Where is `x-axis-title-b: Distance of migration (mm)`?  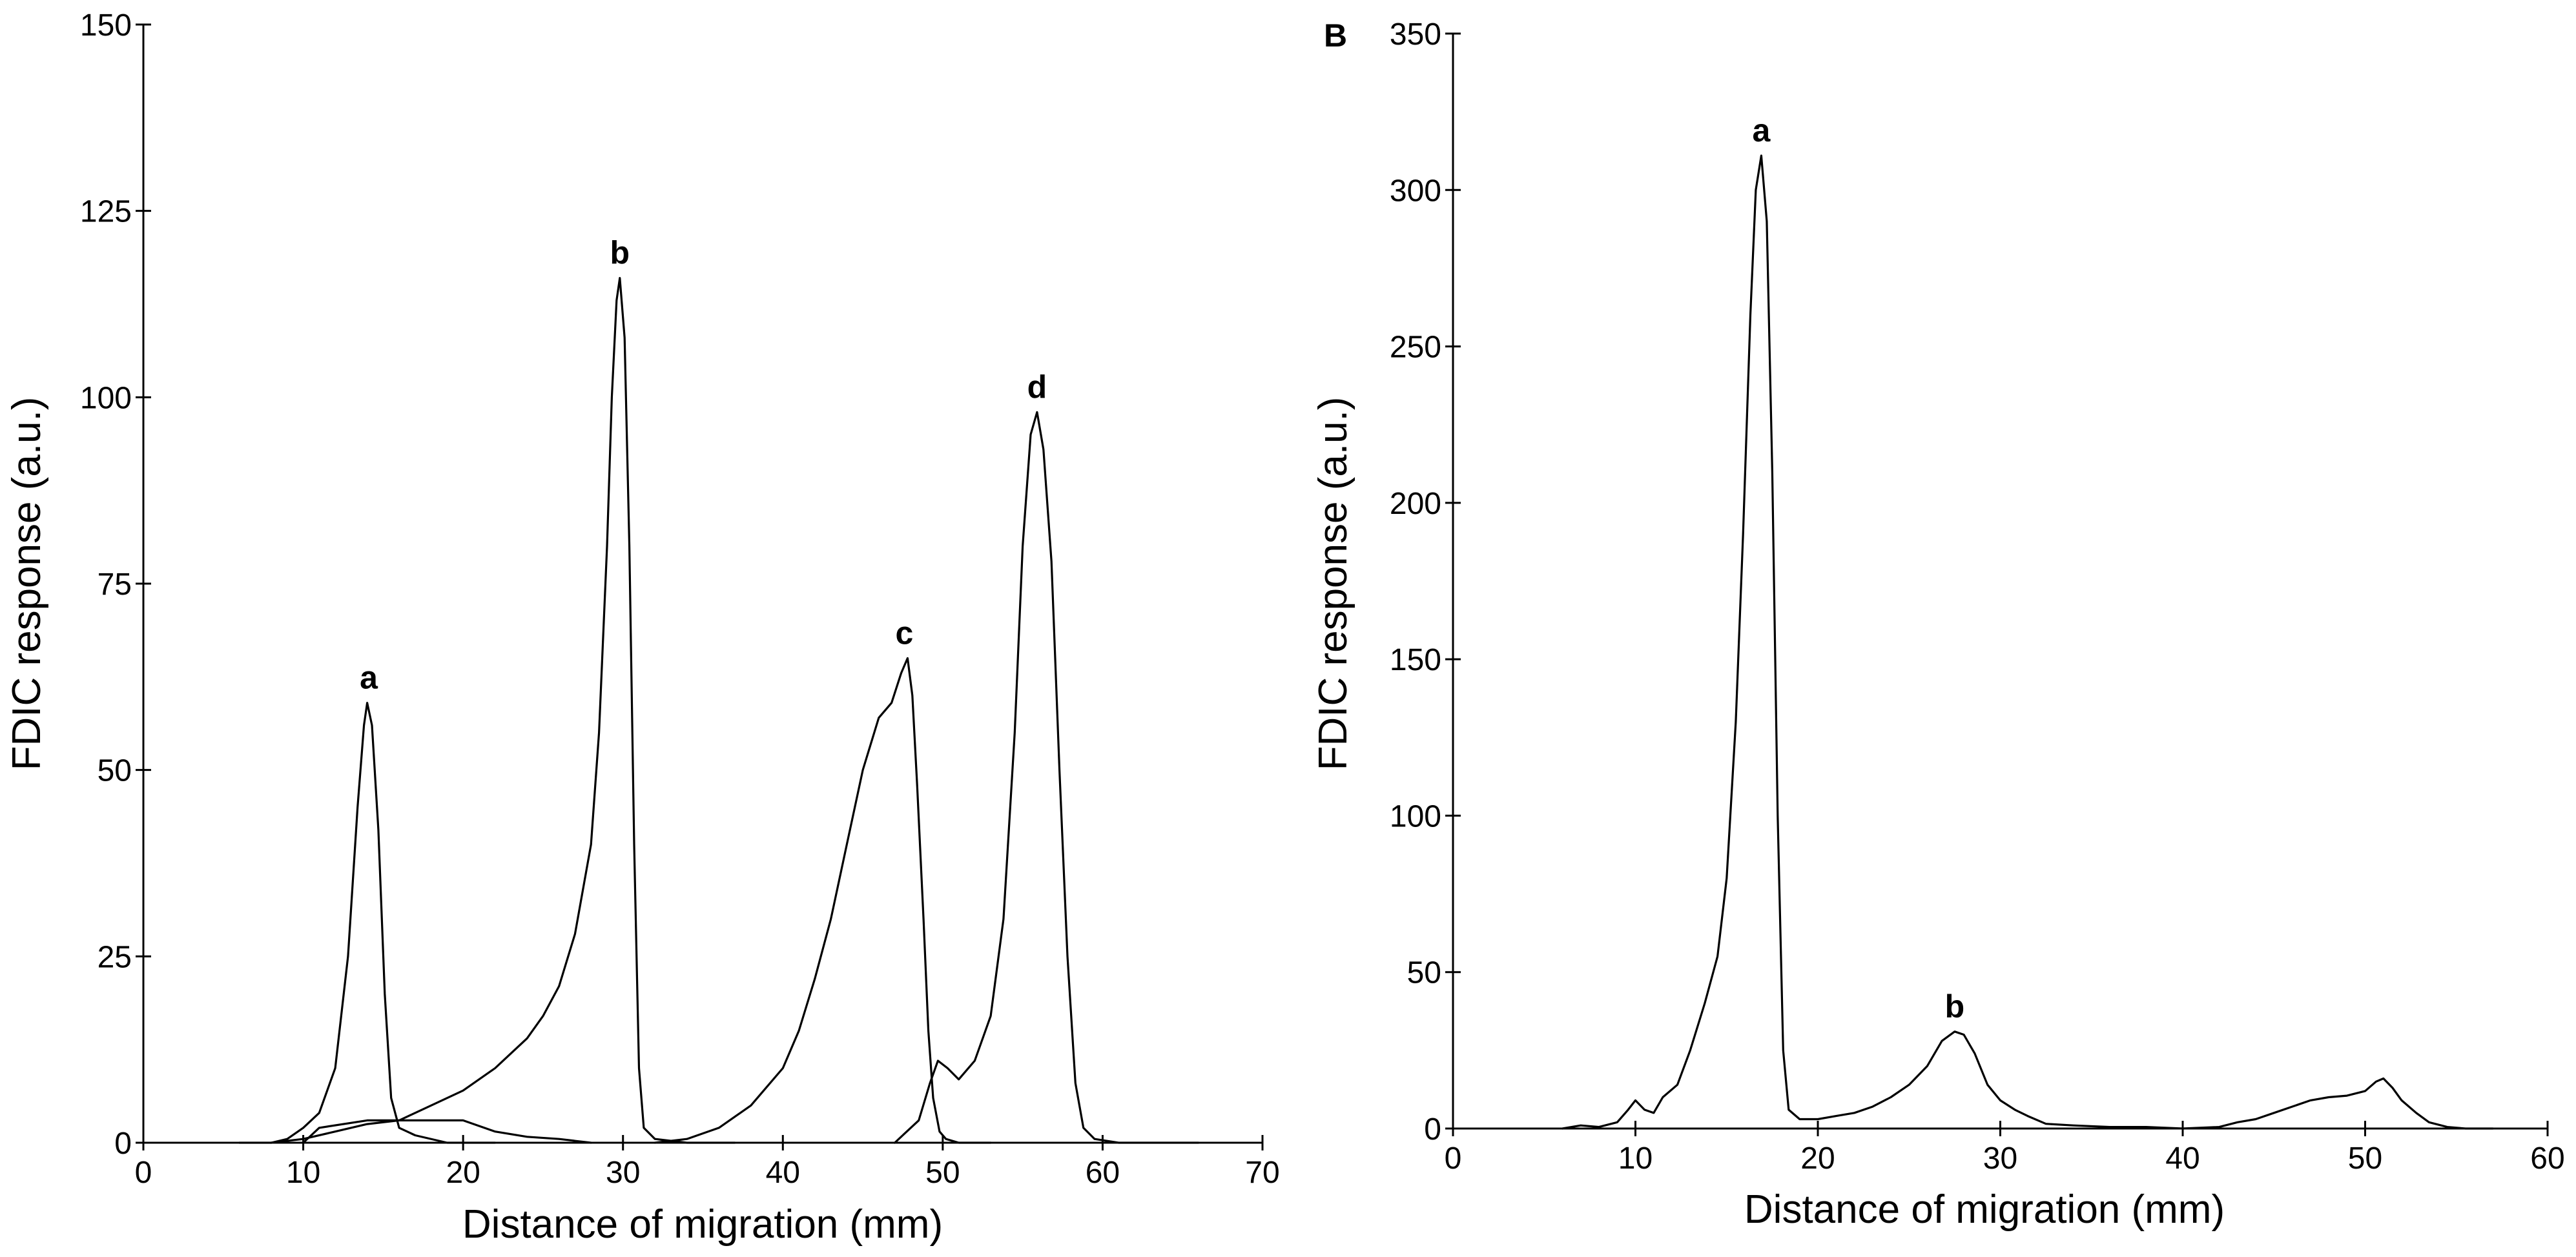
x-axis-title-b: Distance of migration (mm) is located at coordinates (1984, 1209).